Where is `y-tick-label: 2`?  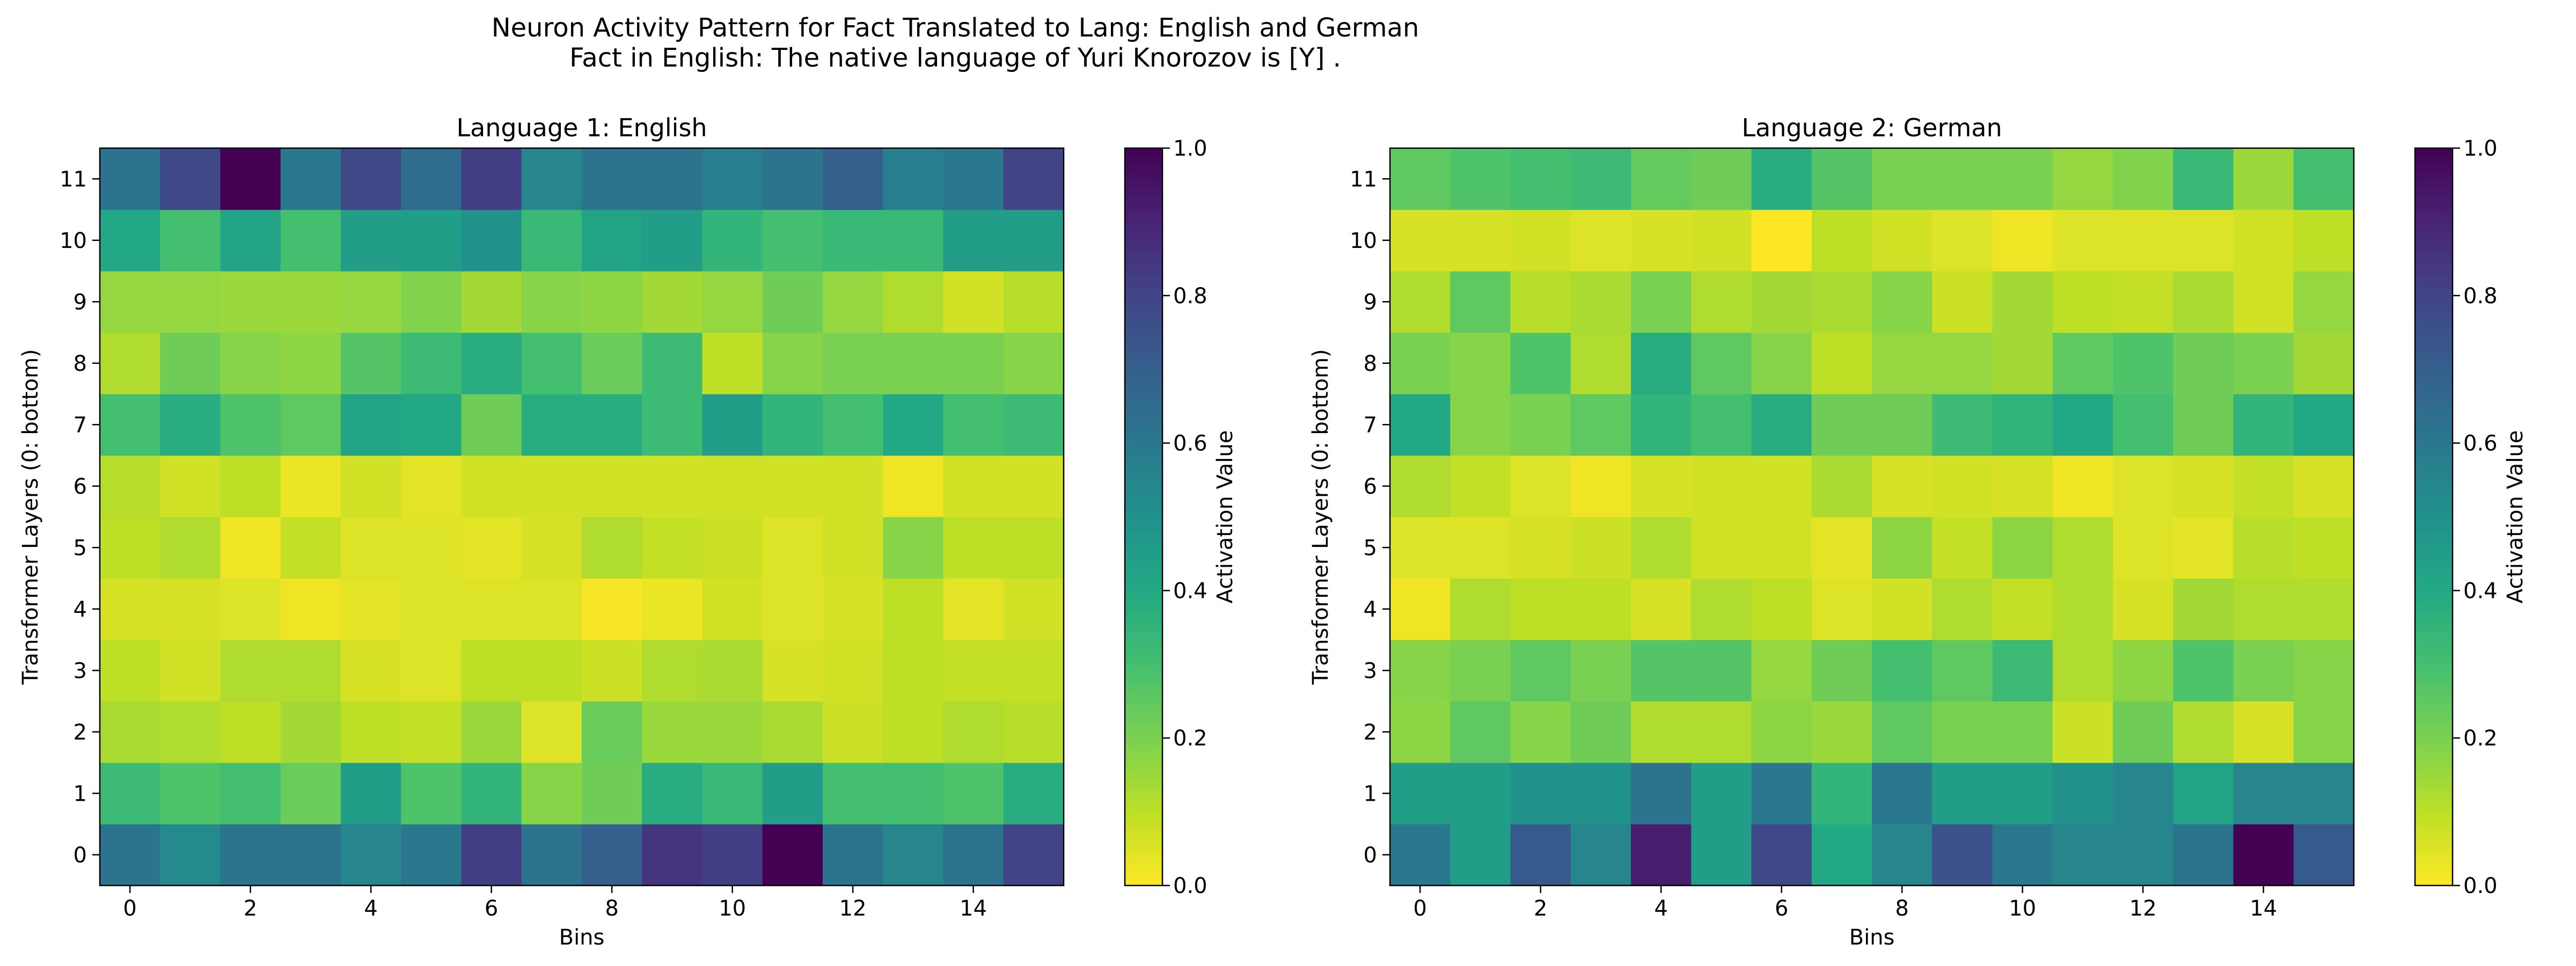
y-tick-label: 2 is located at coordinates (1370, 732).